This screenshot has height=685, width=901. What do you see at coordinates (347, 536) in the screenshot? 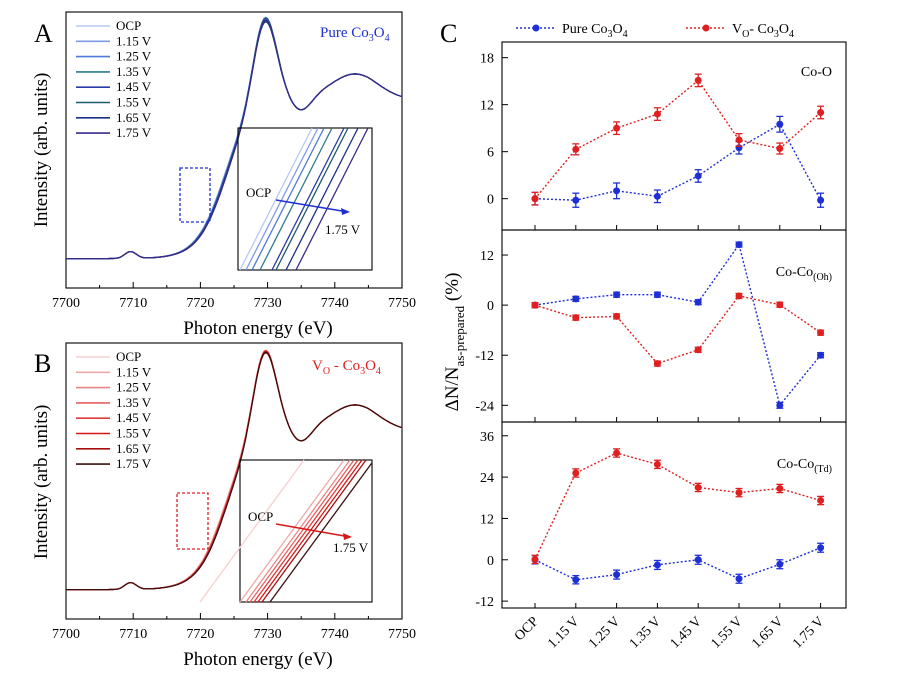
I see `panel-b-inset-arrowhead` at bounding box center [347, 536].